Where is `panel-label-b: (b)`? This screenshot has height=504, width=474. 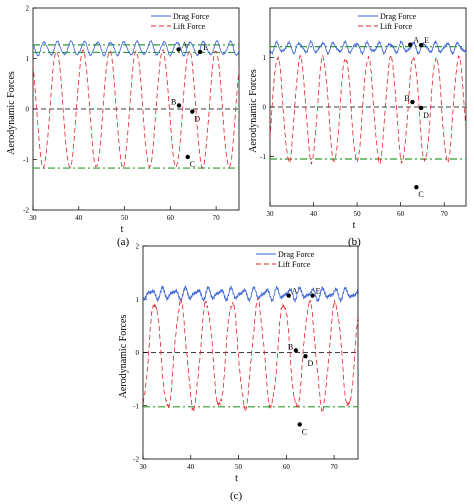 panel-label-b: (b) is located at coordinates (354, 242).